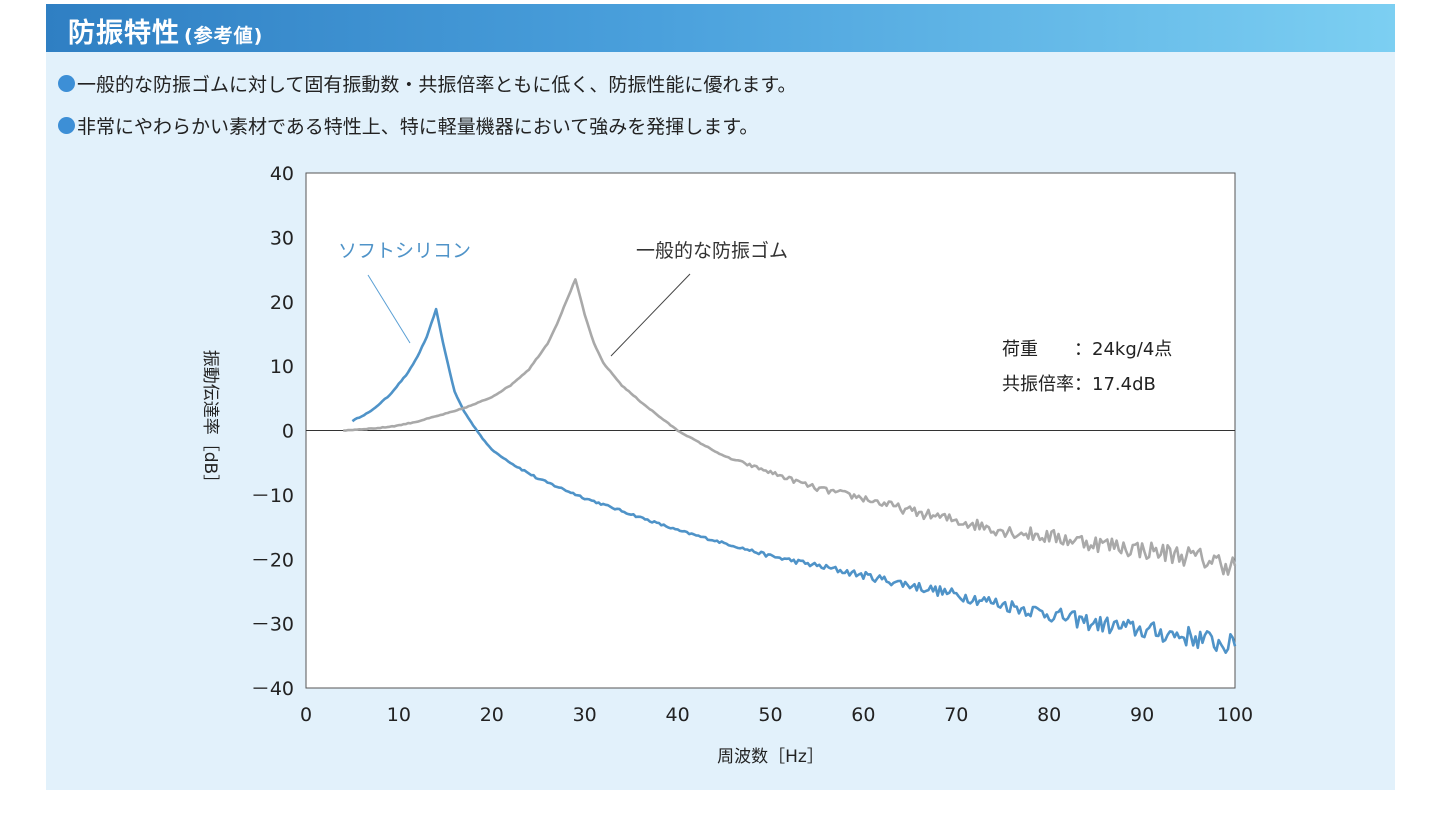  I want to click on x-tick-label: 60, so click(863, 715).